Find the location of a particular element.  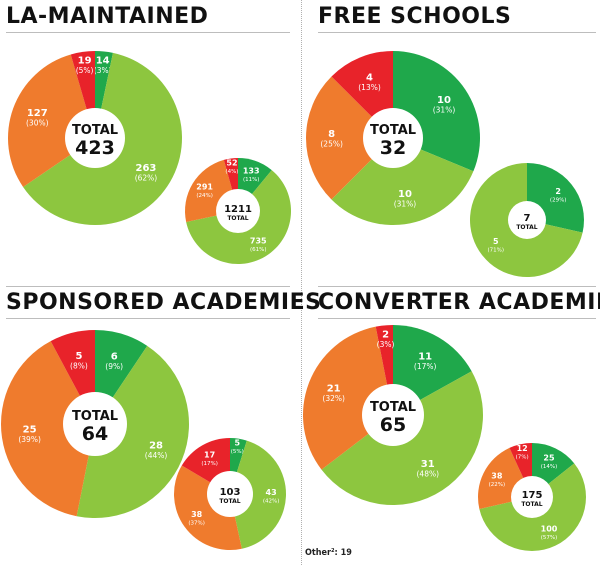

slice-percent-label: (48%) is located at coordinates (428, 474).